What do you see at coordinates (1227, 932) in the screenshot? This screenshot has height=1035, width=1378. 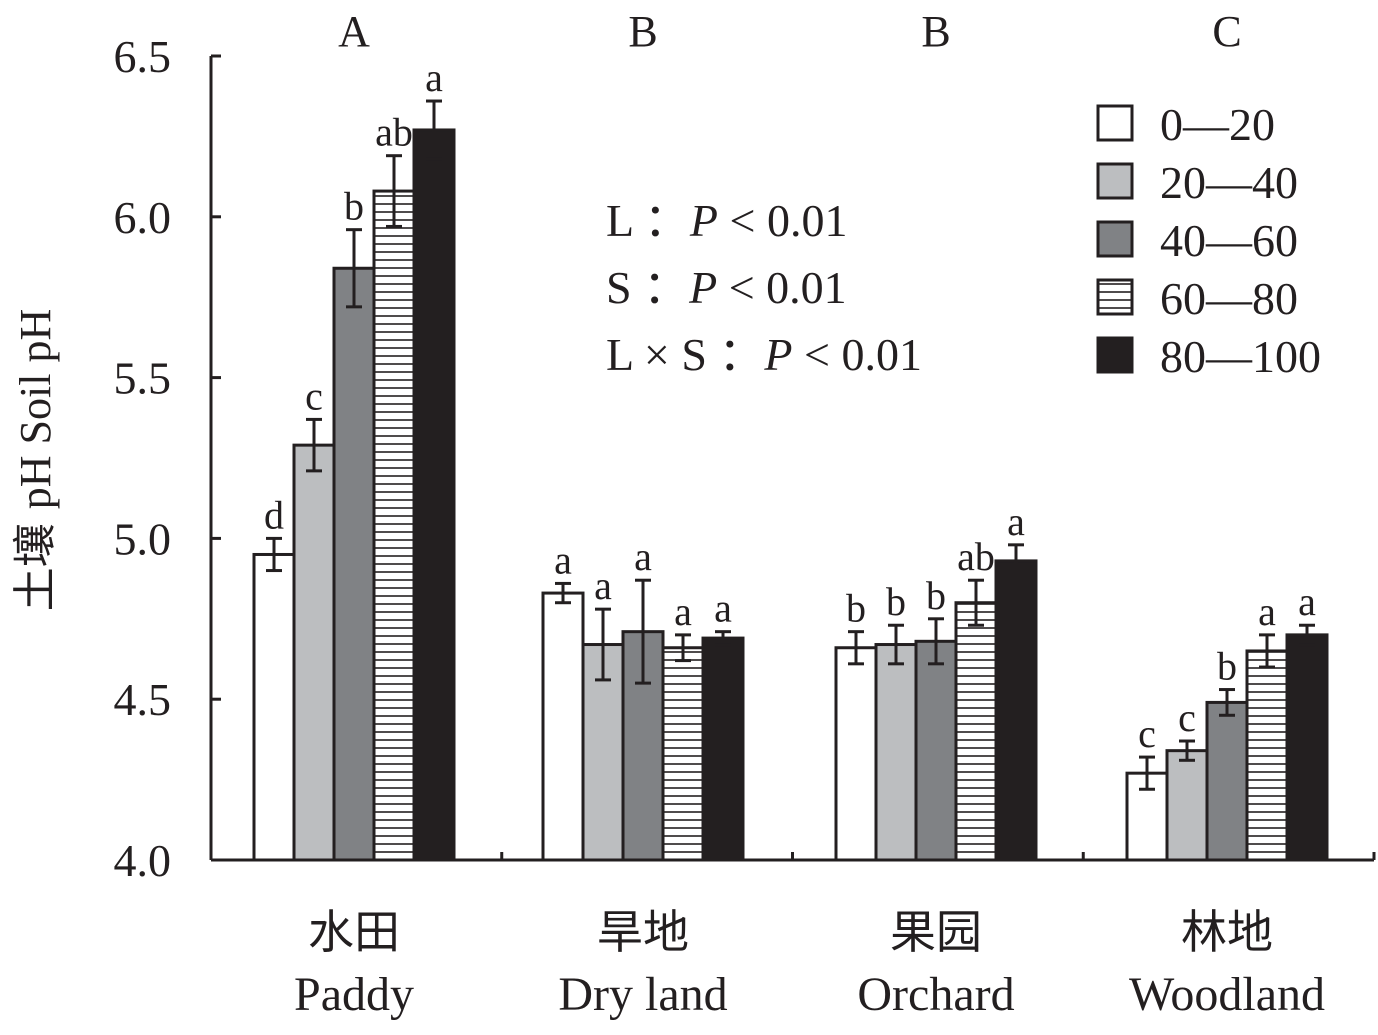 I see `category-label-zh: 林地` at bounding box center [1227, 932].